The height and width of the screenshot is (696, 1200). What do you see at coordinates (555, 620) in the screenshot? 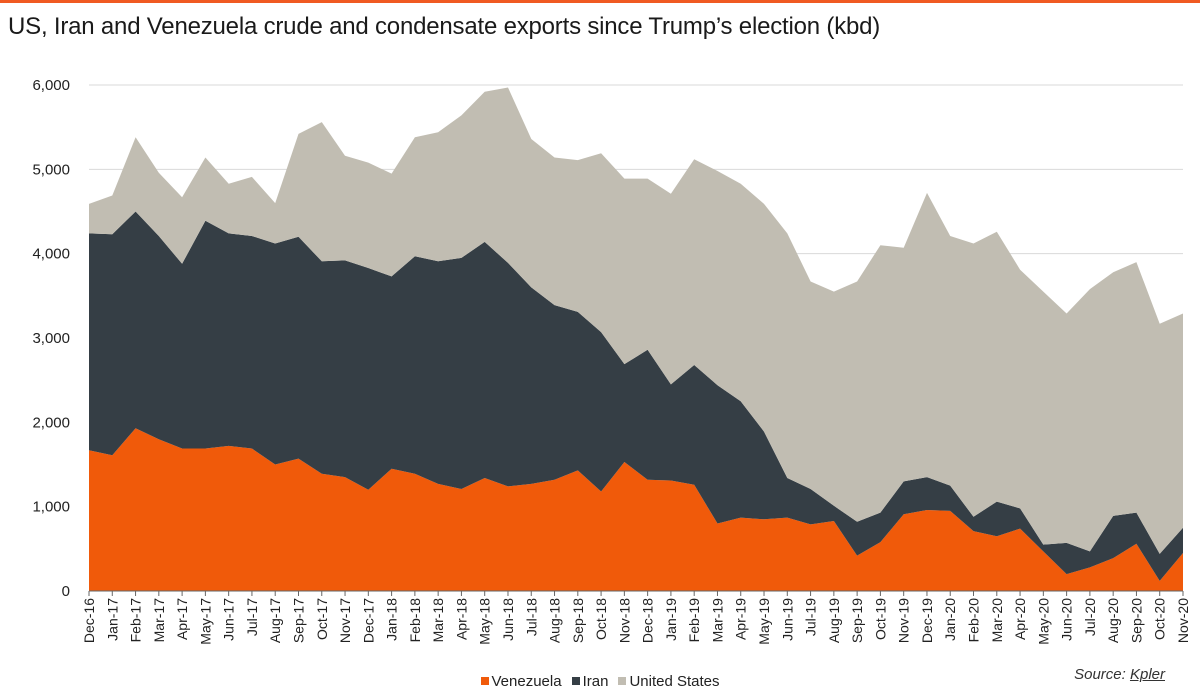
I see `x-tick-label: Aug-18` at bounding box center [555, 620].